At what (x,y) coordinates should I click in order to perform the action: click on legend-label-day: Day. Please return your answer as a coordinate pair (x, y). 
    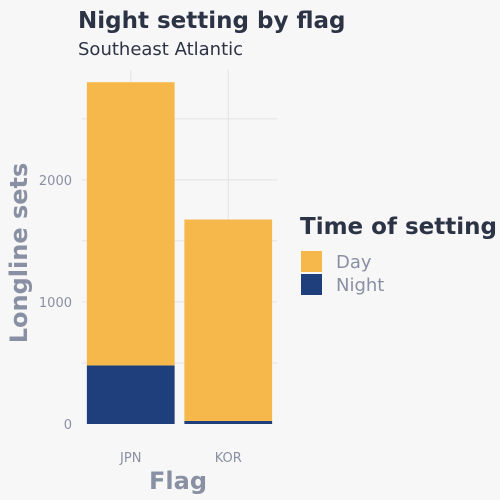
    Looking at the image, I should click on (354, 262).